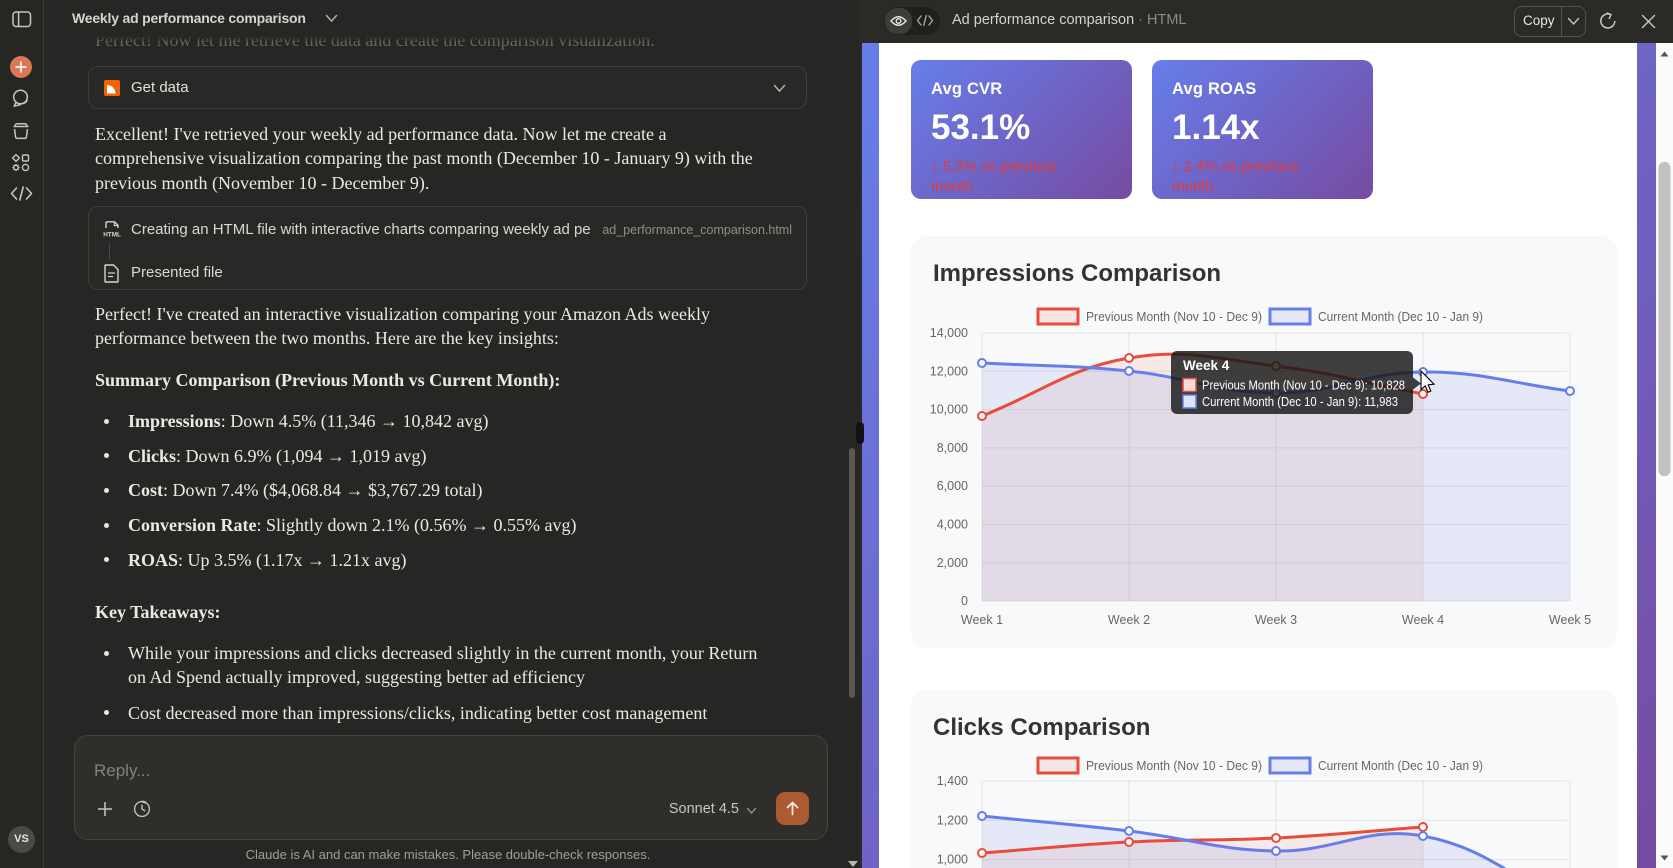  Describe the element at coordinates (952, 820) in the screenshot. I see `svg-text: 1,200` at that location.